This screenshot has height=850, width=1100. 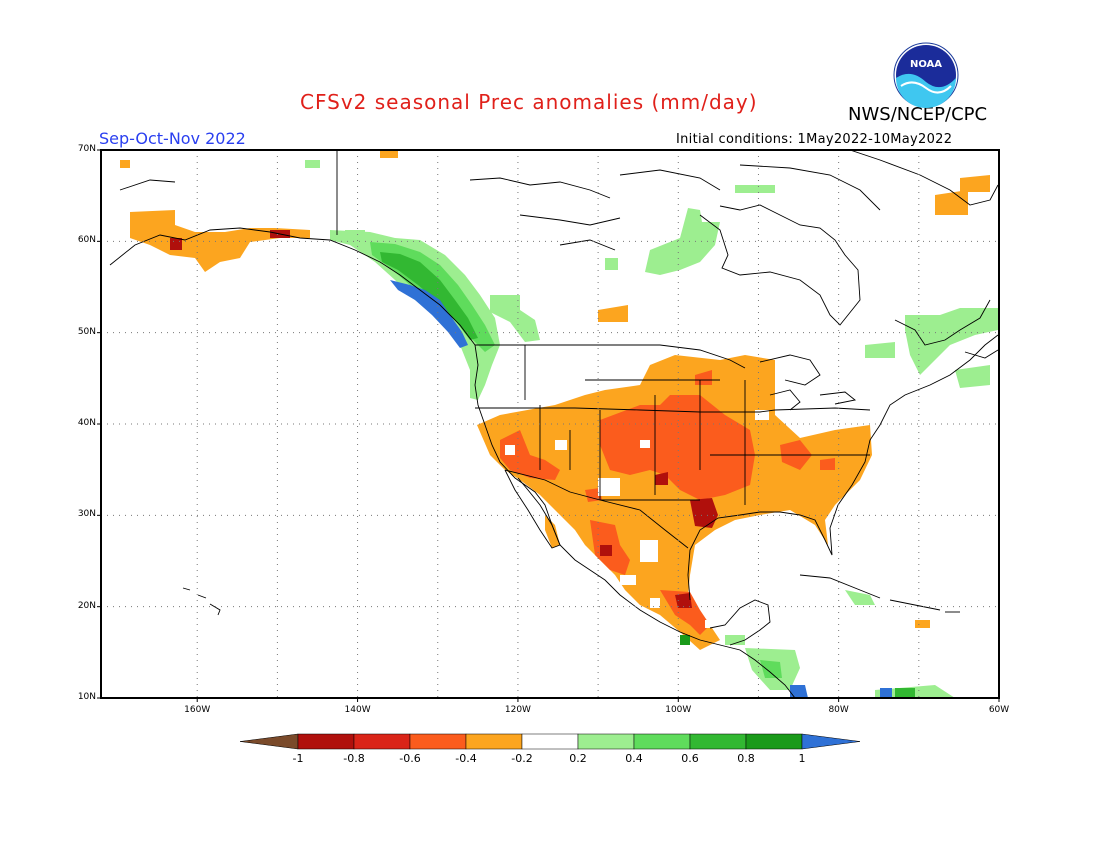 What do you see at coordinates (999, 710) in the screenshot?
I see `lon-label: 60W` at bounding box center [999, 710].